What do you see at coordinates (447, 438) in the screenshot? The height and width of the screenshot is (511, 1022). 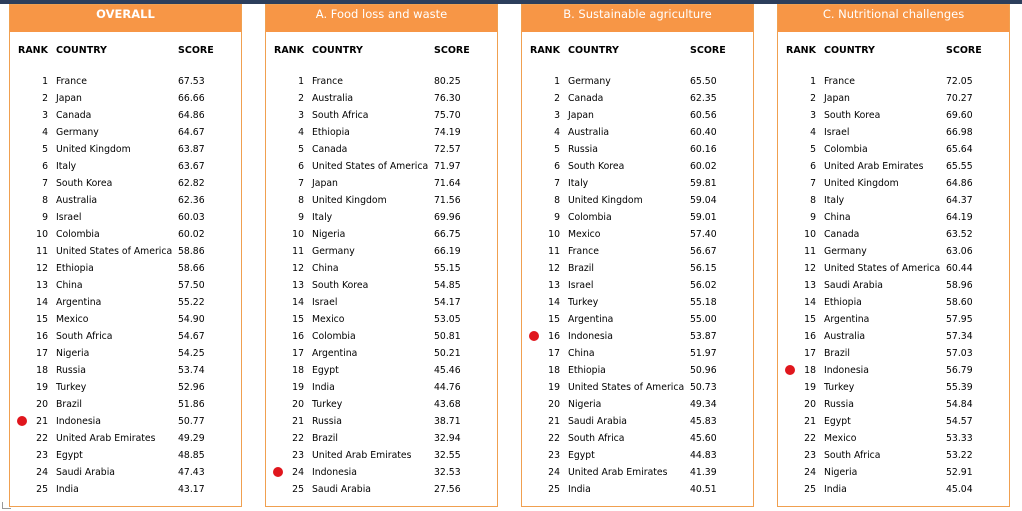 I see `score-cell: 32.94` at bounding box center [447, 438].